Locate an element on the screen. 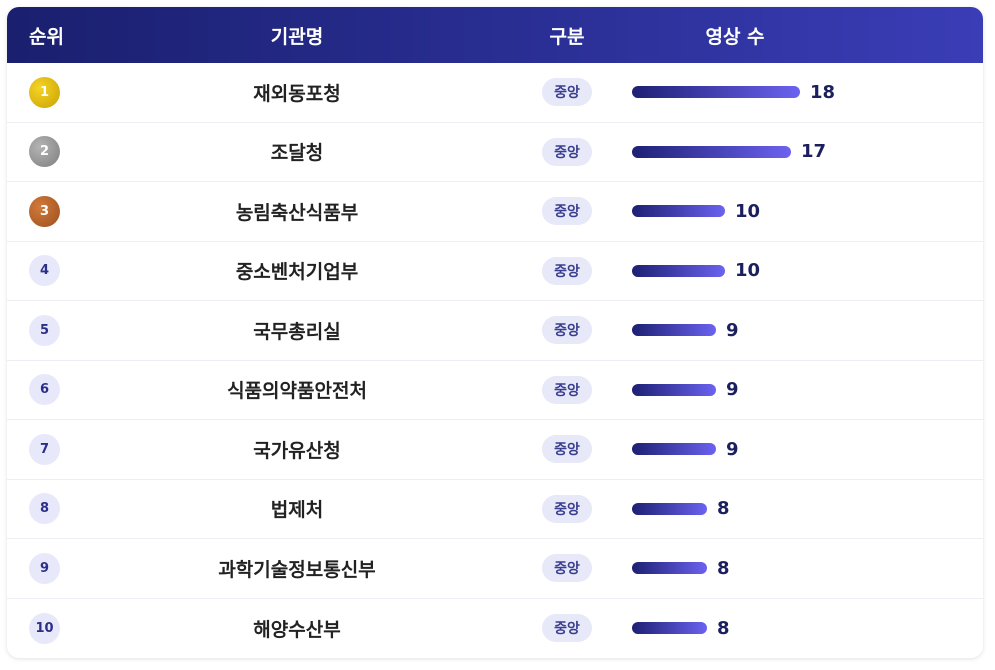  rank-cell: 1 is located at coordinates (47, 92).